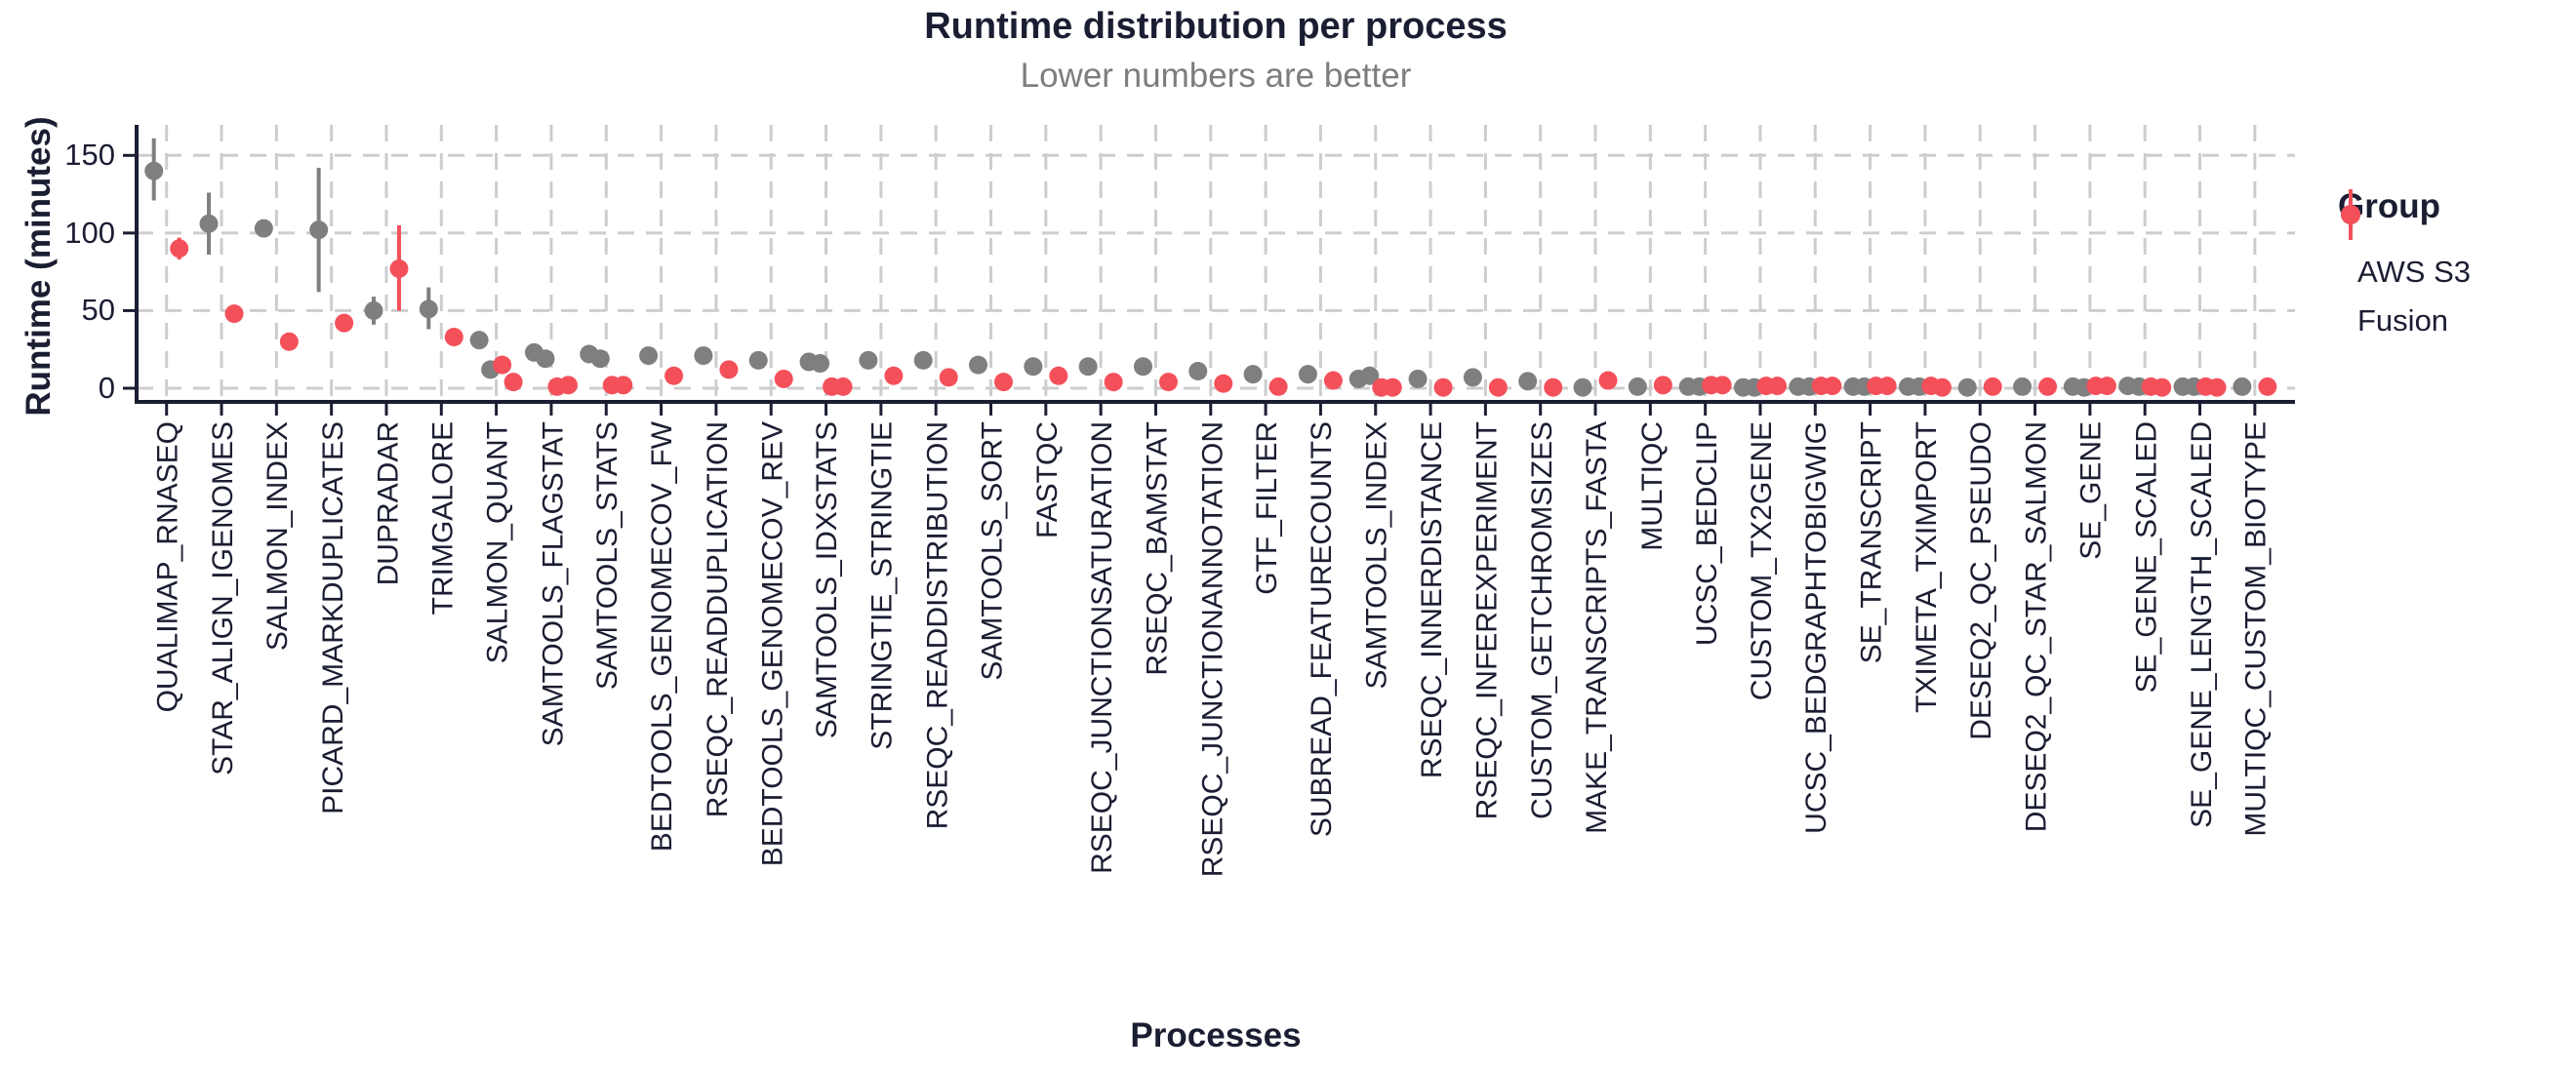  I want to click on legend-label: AWS S3, so click(2414, 272).